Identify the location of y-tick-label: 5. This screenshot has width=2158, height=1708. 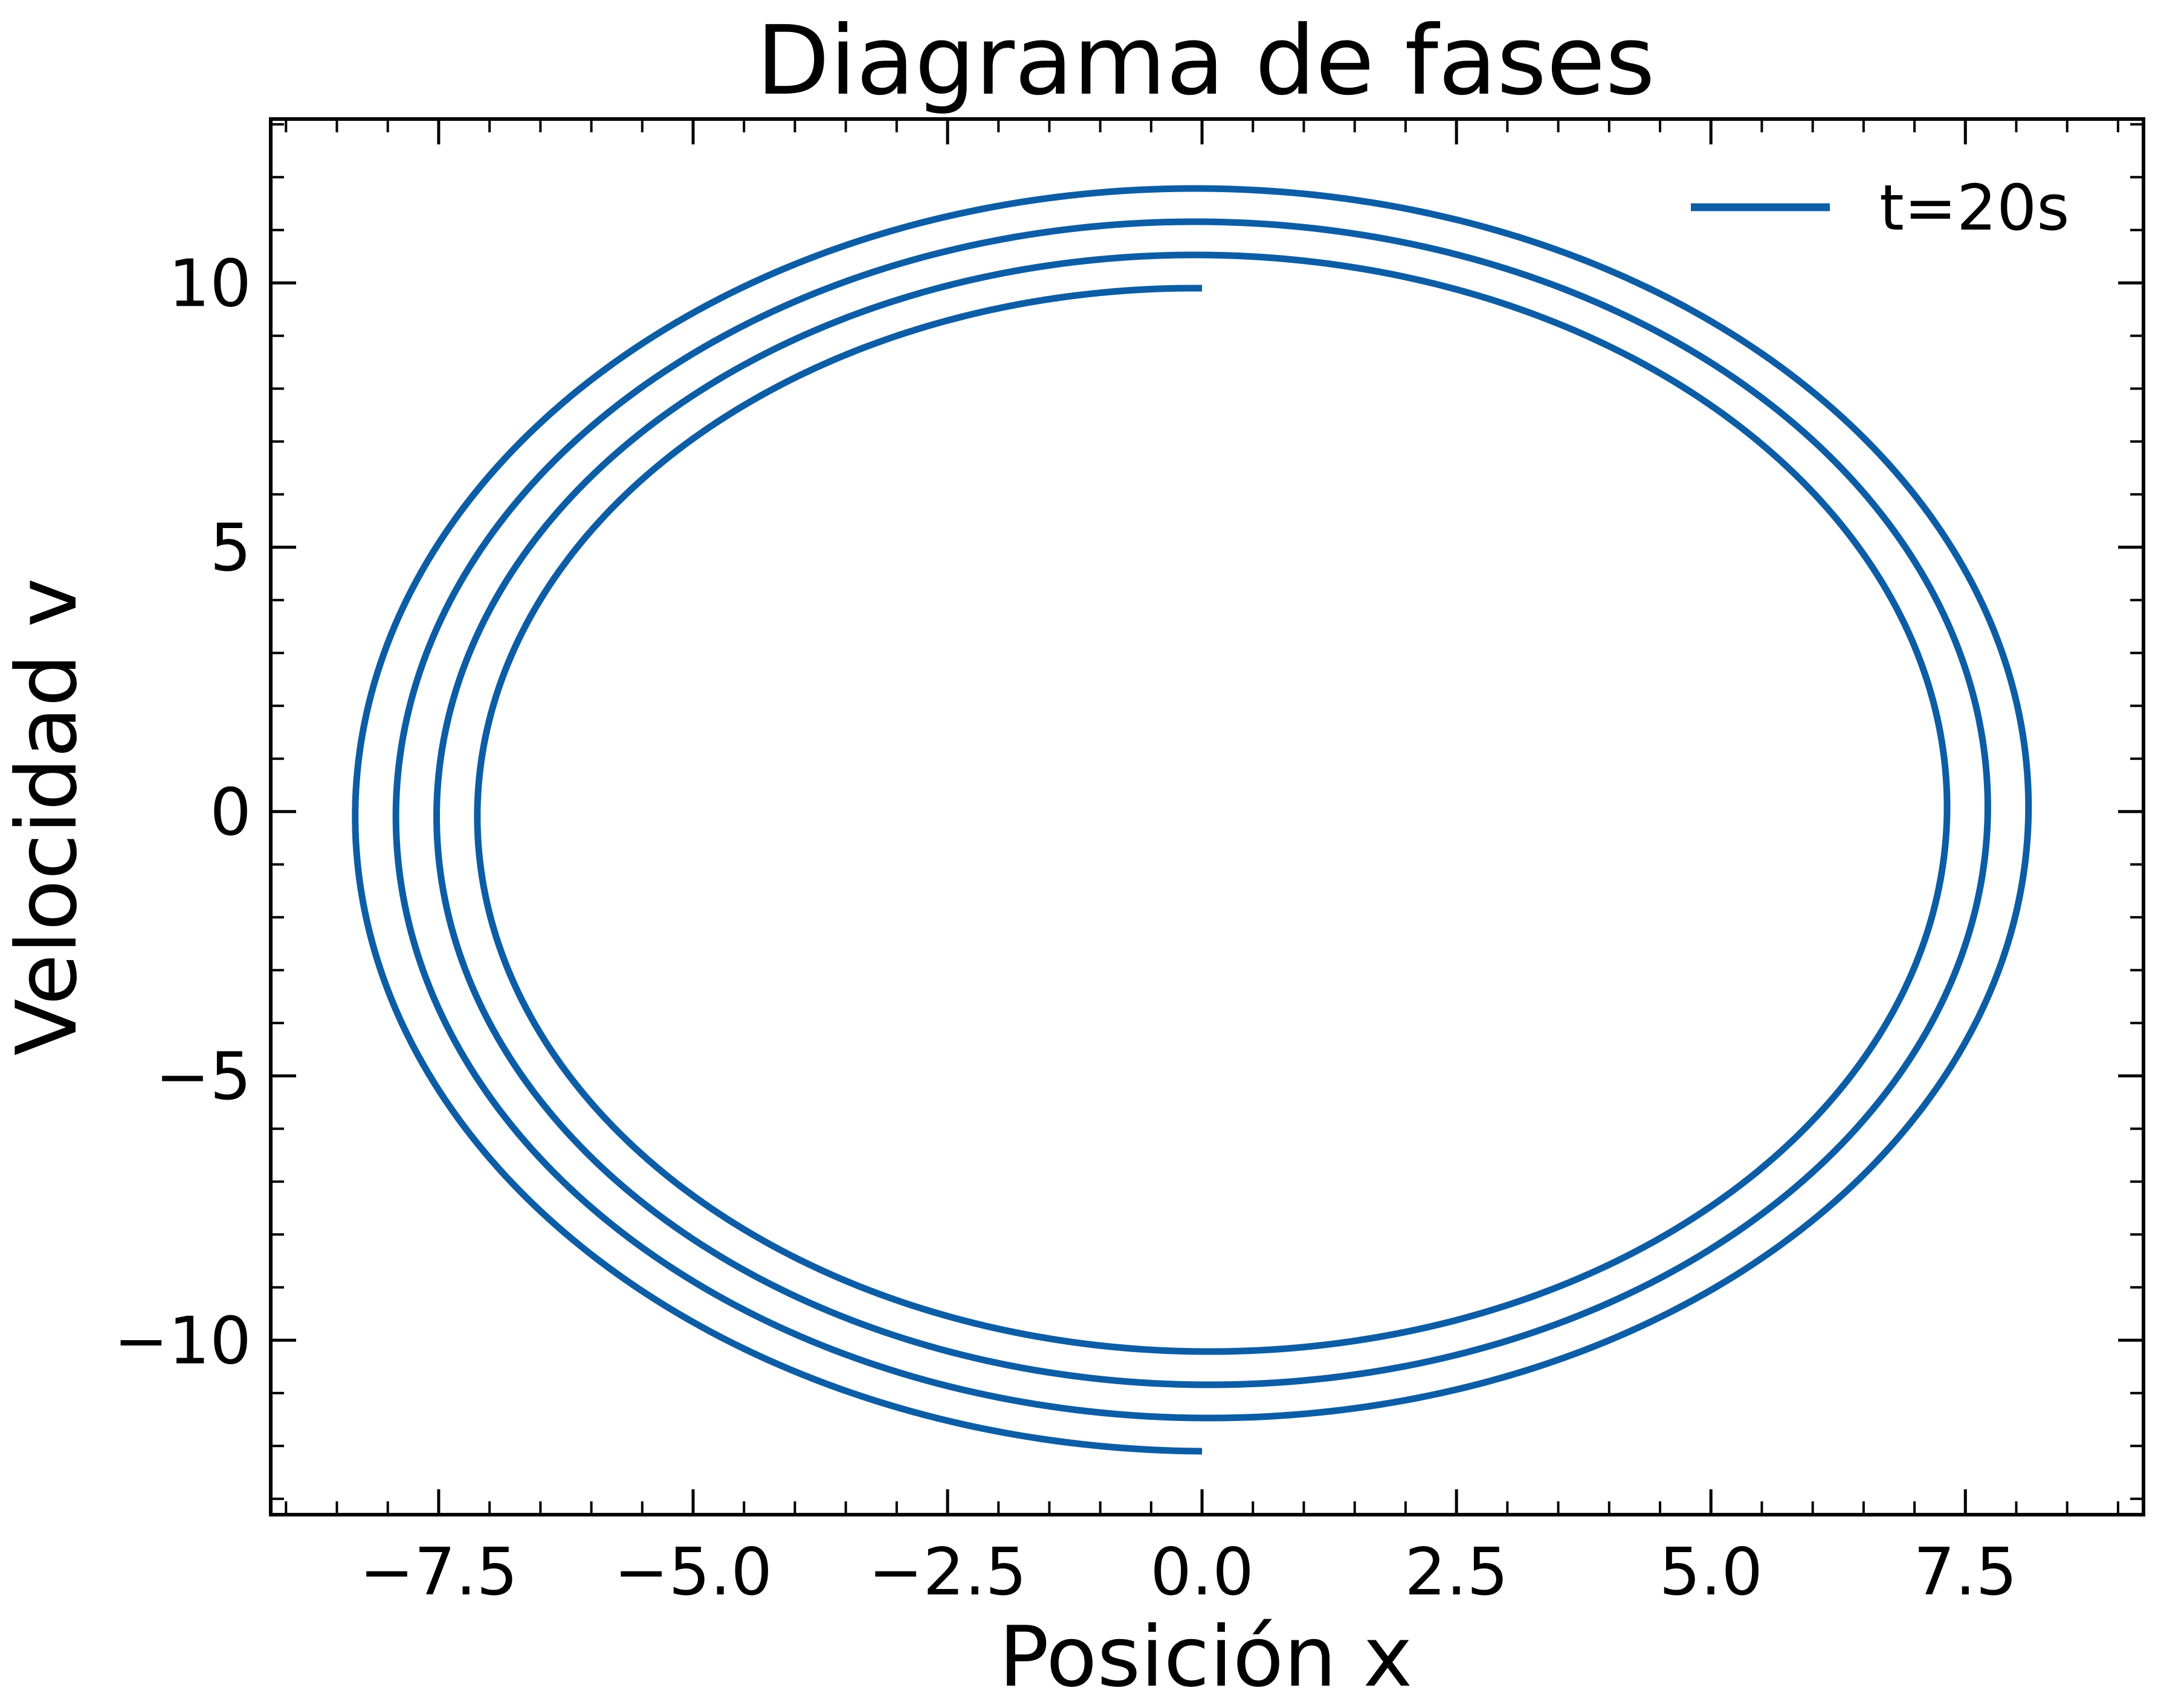
(230, 548).